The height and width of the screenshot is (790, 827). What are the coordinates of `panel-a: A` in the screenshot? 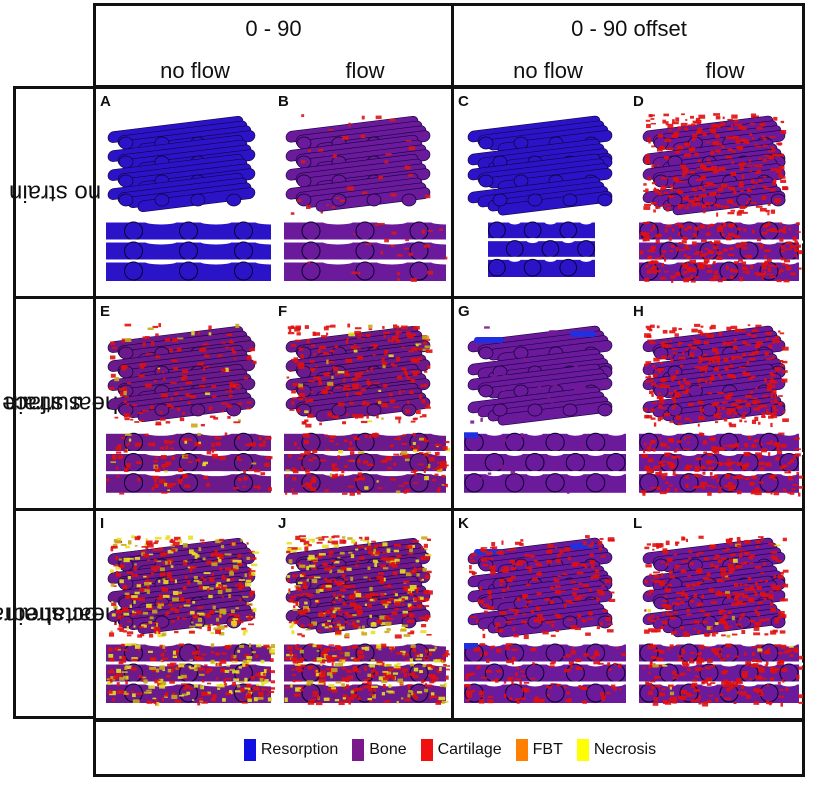 It's located at (187, 193).